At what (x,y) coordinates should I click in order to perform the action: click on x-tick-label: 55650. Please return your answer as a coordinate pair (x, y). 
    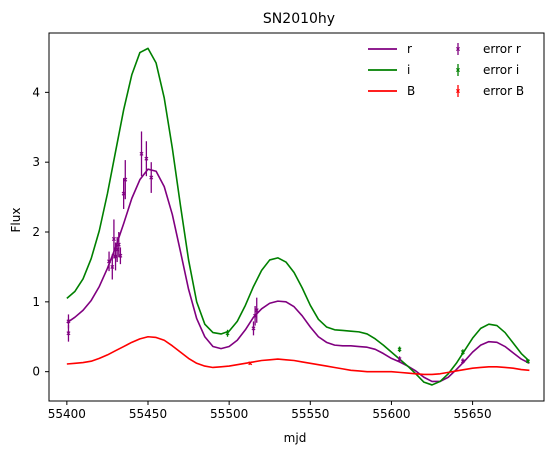
    Looking at the image, I should click on (472, 414).